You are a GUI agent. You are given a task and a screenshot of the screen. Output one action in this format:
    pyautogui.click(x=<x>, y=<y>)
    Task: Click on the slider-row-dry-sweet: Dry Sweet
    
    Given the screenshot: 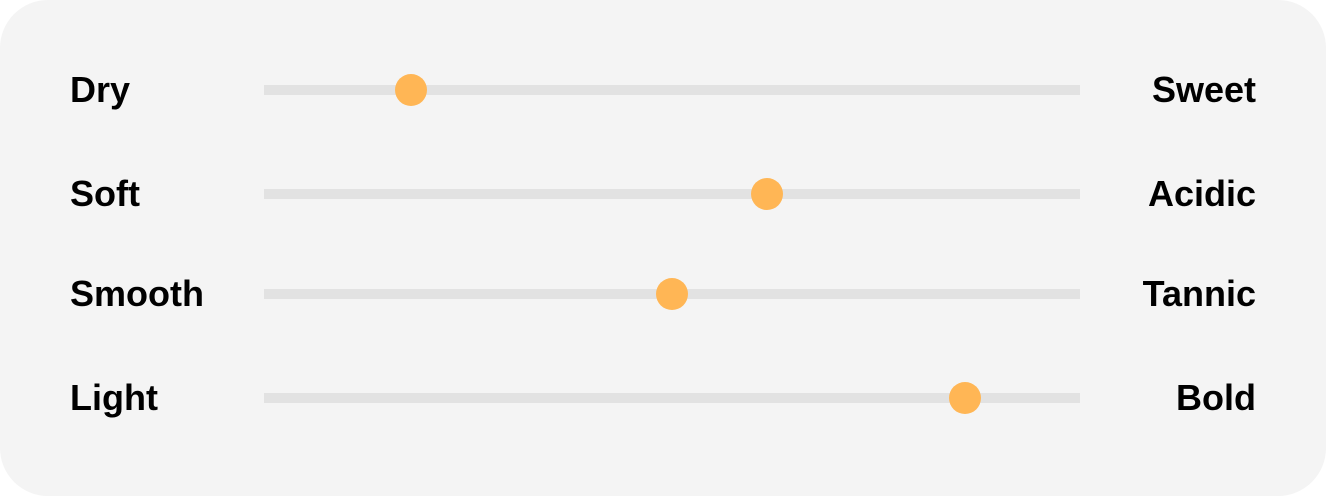 What is the action you would take?
    pyautogui.click(x=663, y=90)
    